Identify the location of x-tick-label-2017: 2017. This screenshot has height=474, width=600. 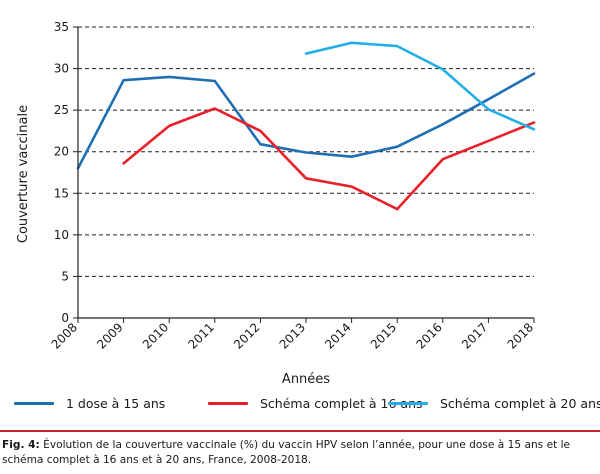
(474, 335).